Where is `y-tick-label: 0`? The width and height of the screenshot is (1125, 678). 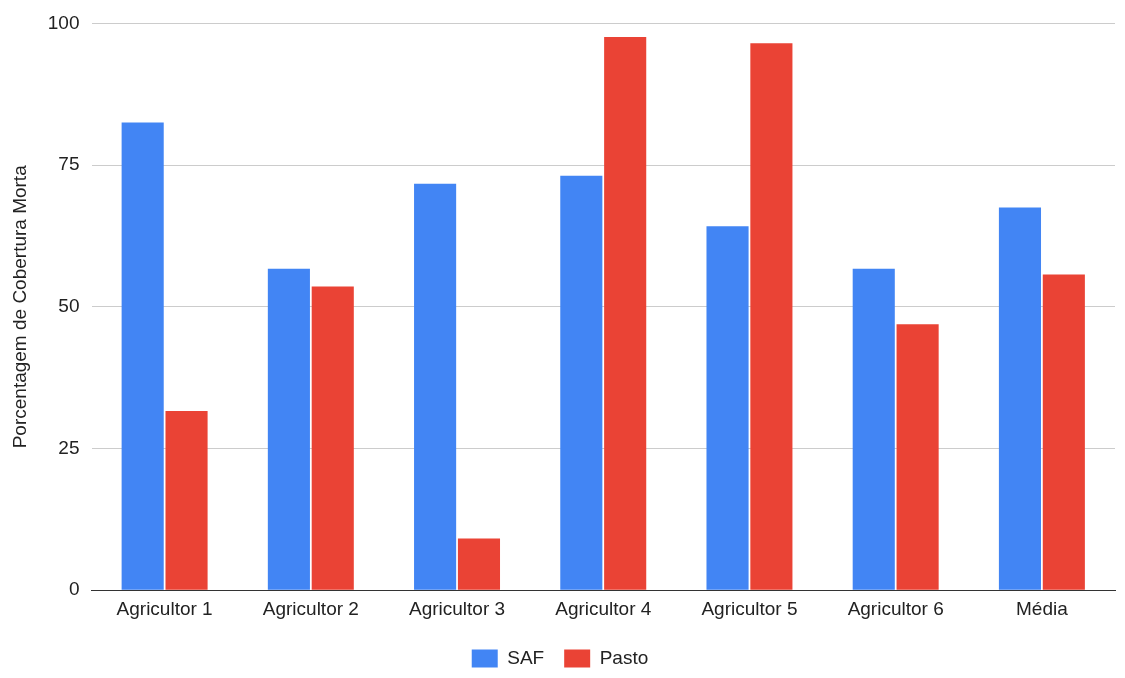
y-tick-label: 0 is located at coordinates (74, 589).